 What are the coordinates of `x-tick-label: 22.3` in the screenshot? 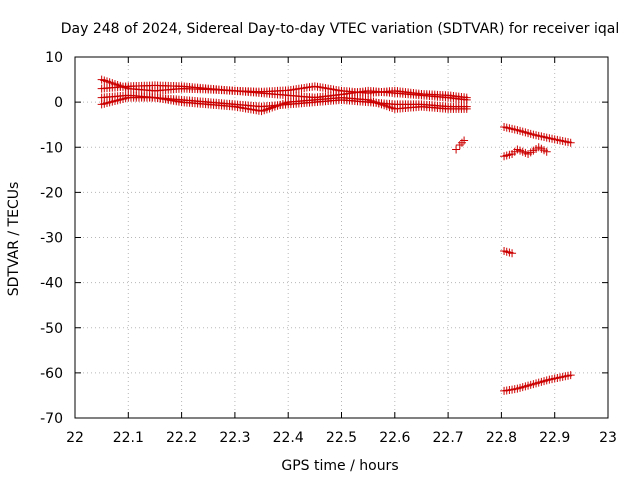 It's located at (234, 438).